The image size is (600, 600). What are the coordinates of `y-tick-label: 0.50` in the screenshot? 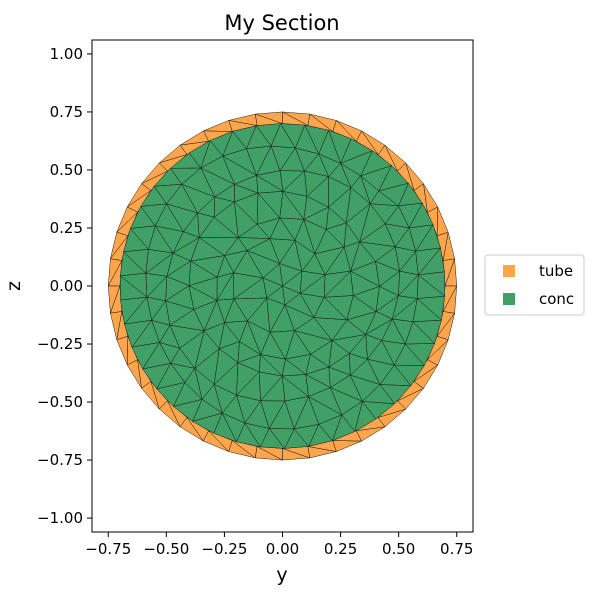 It's located at (66, 170).